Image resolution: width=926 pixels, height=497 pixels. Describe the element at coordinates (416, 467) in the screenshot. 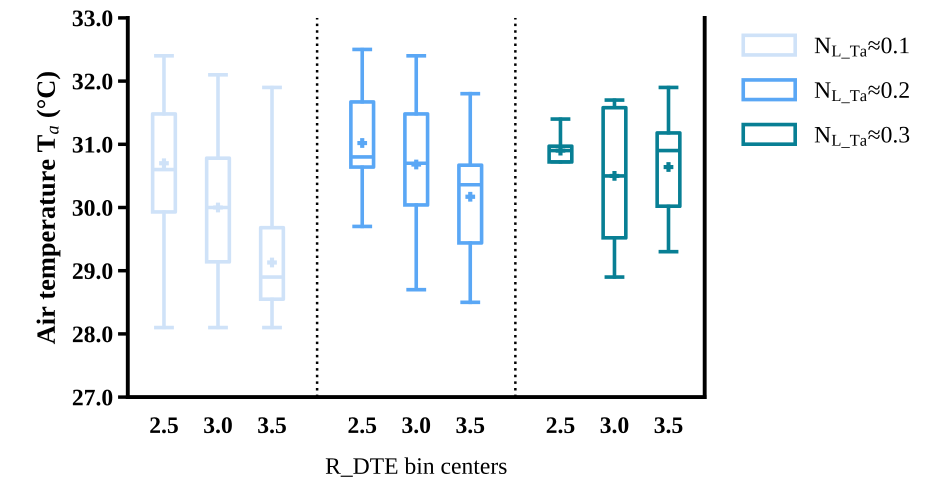

I see `x-axis-title: R_DTE bin centers` at that location.